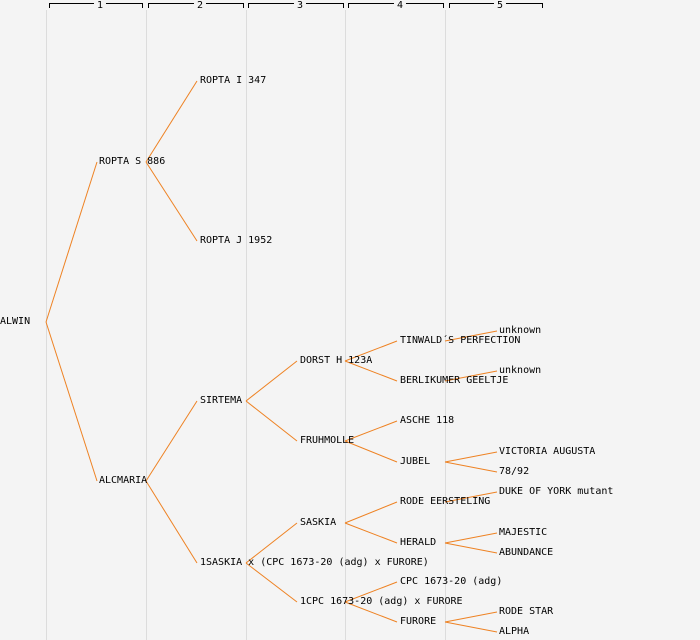  What do you see at coordinates (200, 5) in the screenshot?
I see `generation-label-2: 2` at bounding box center [200, 5].